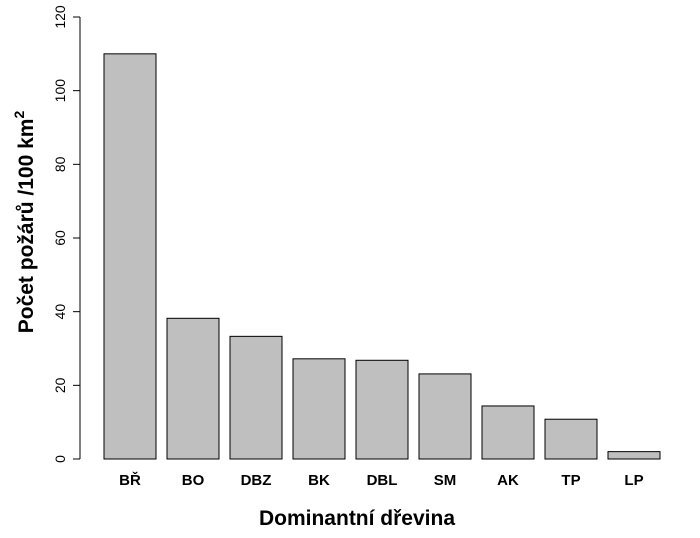 This screenshot has height=538, width=700. I want to click on x-tick-label: BO, so click(193, 480).